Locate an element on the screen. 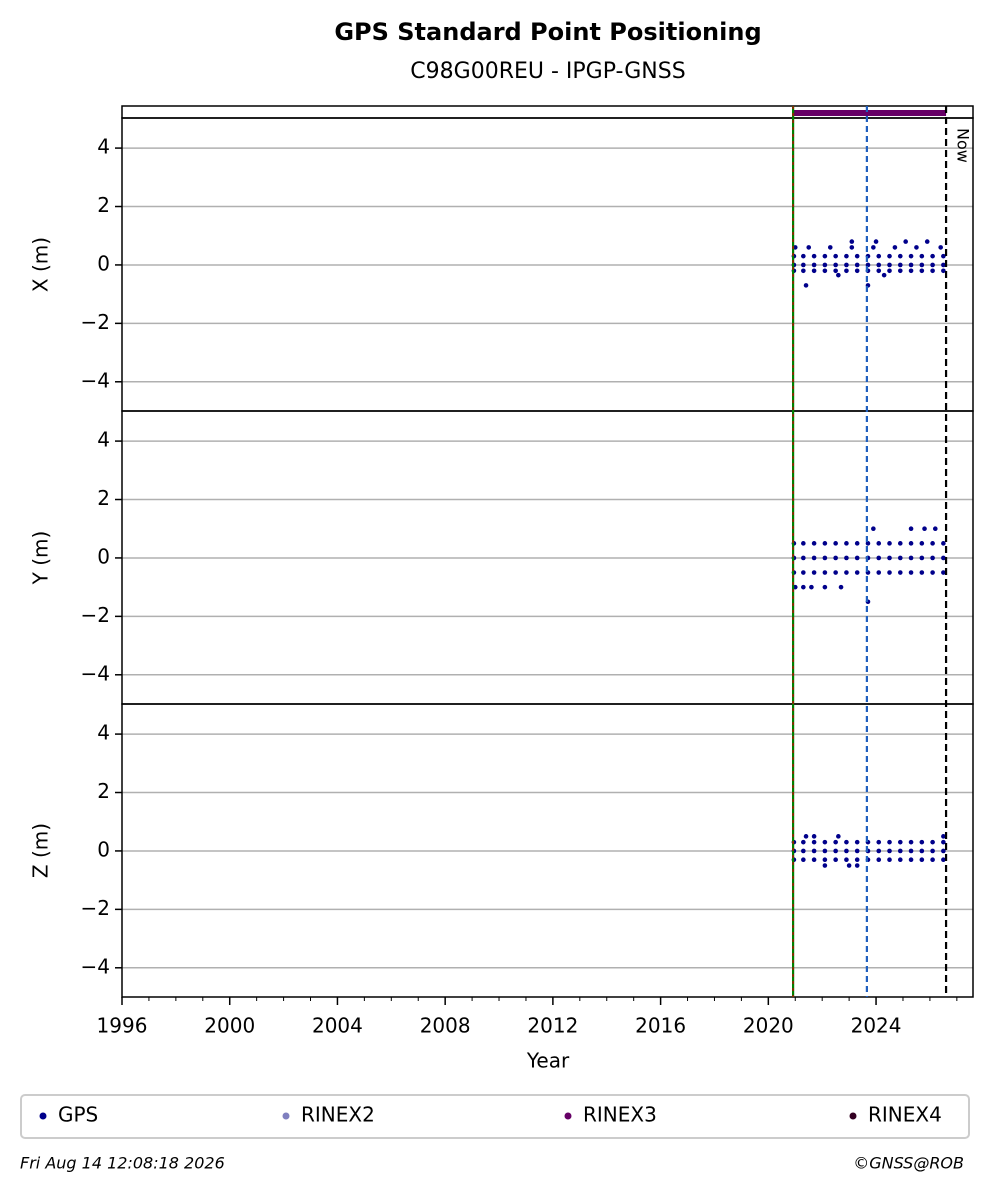 This screenshot has height=1194, width=992. y-tick-label: −2 is located at coordinates (95, 322).